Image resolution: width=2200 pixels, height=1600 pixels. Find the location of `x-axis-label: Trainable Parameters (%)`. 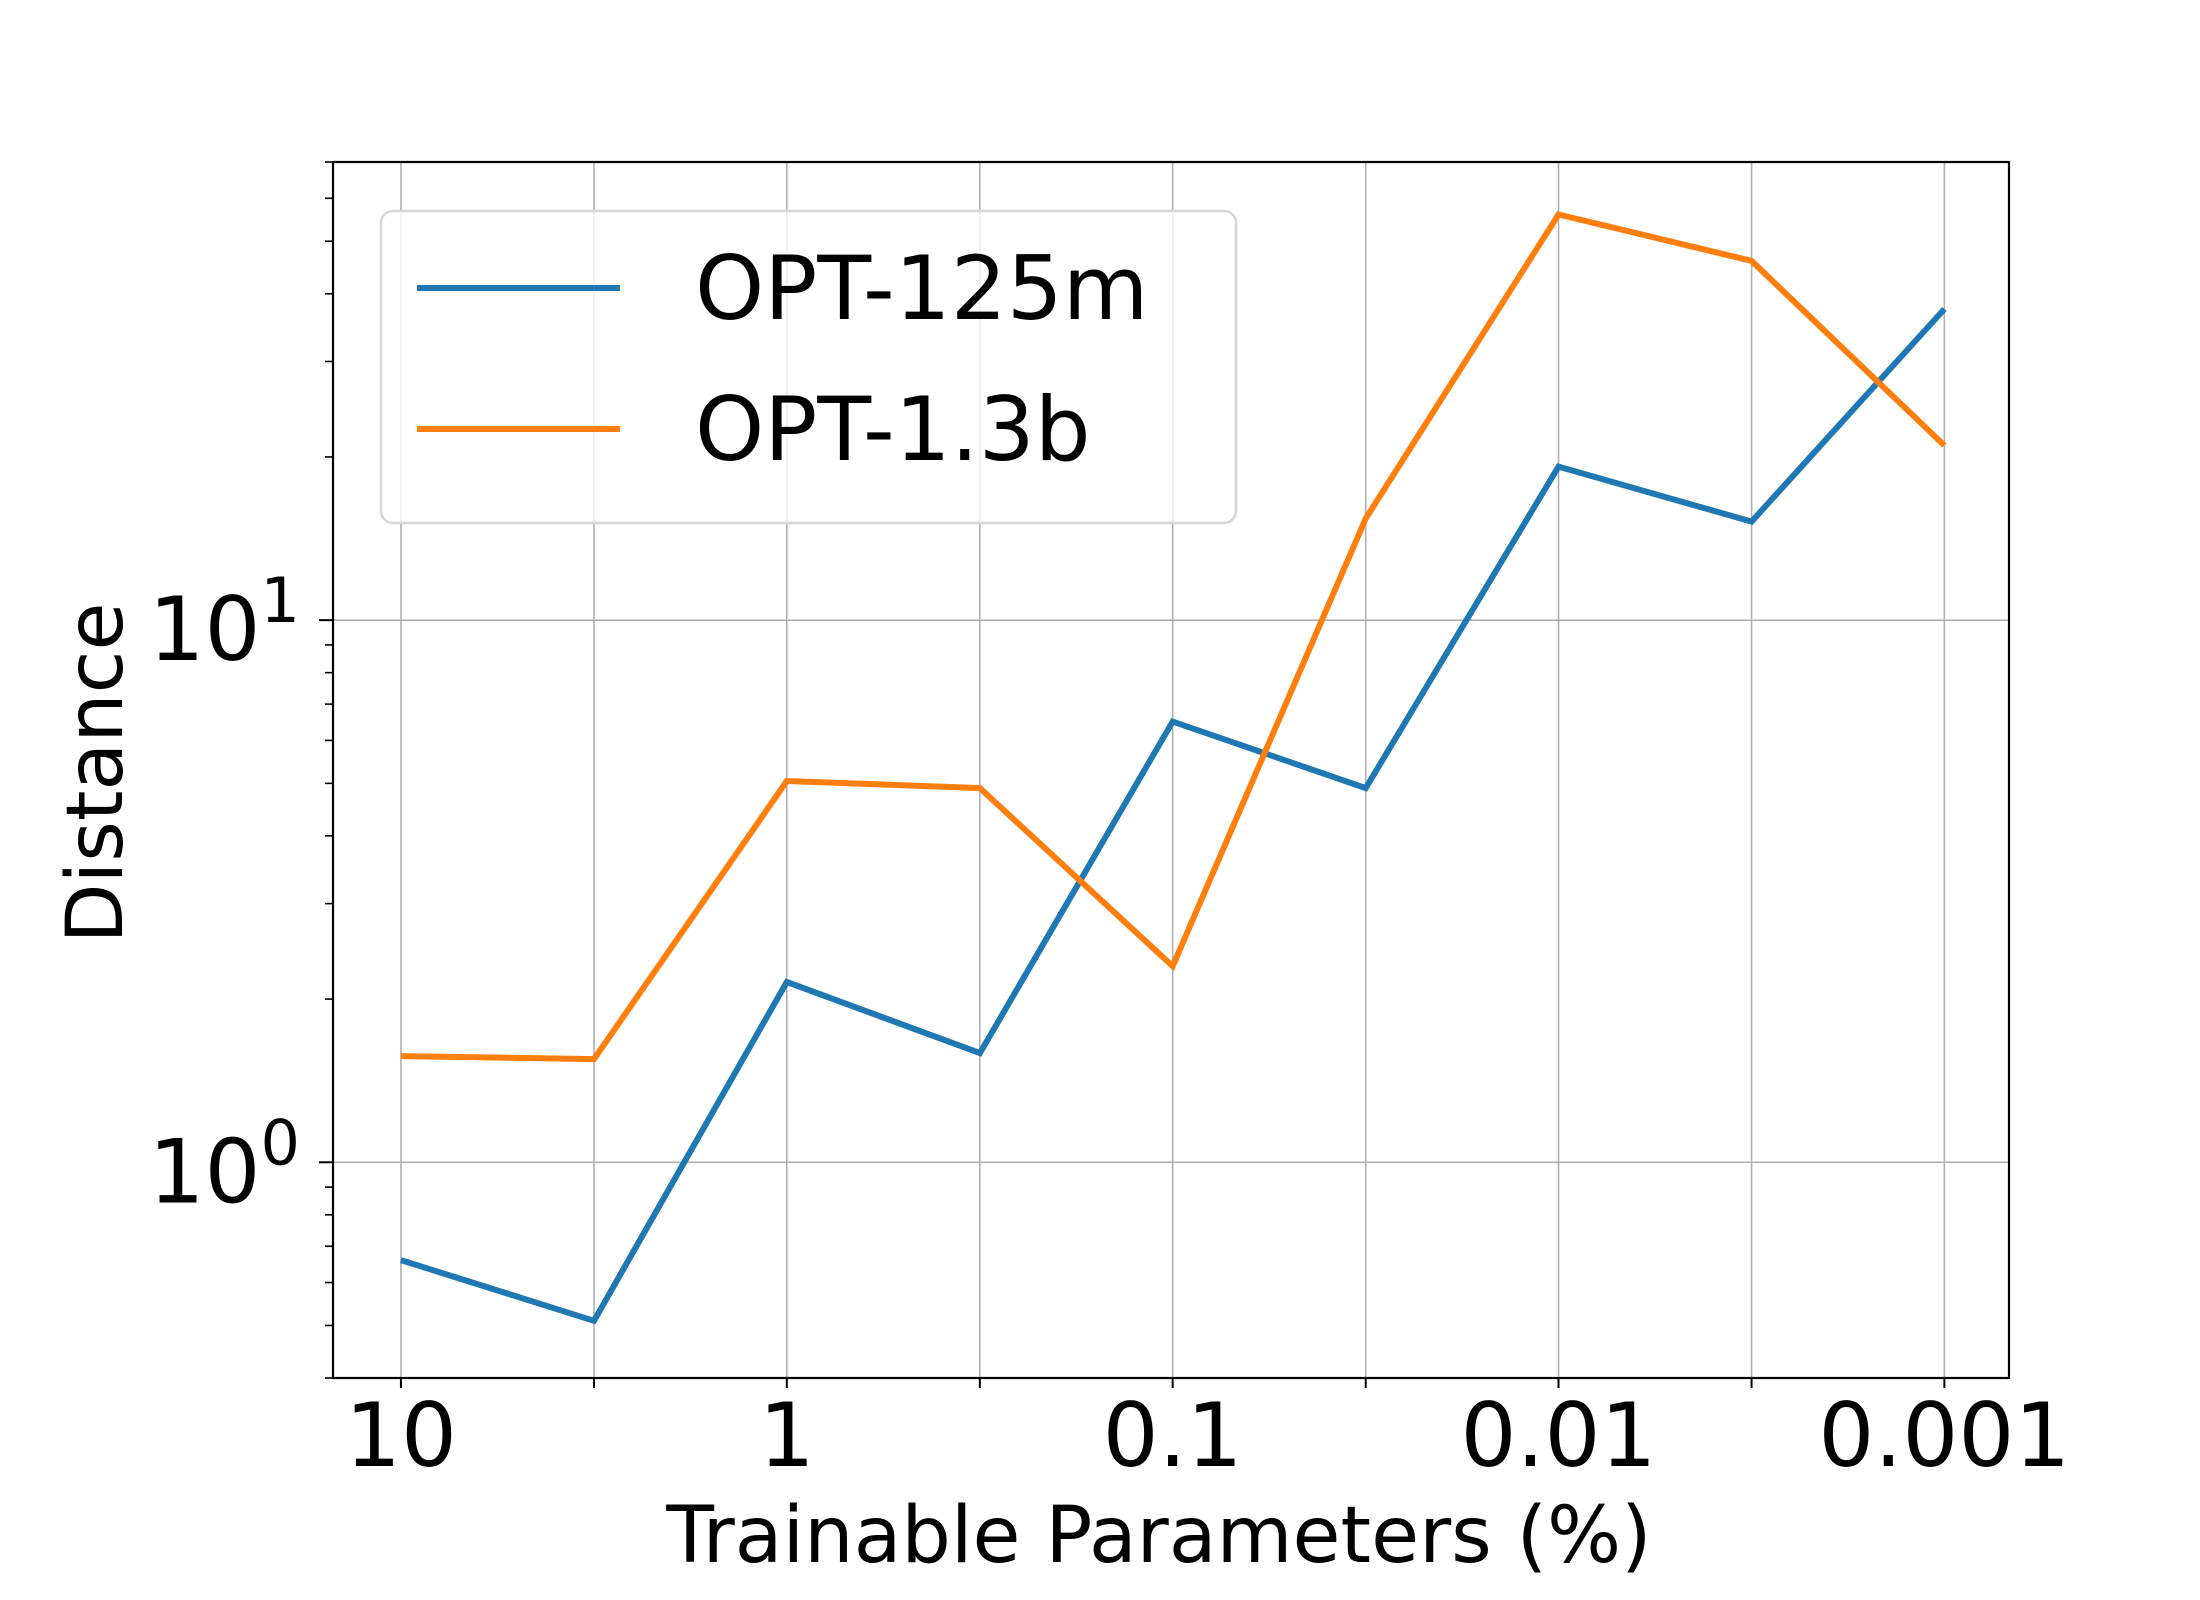

x-axis-label: Trainable Parameters (%) is located at coordinates (1158, 1536).